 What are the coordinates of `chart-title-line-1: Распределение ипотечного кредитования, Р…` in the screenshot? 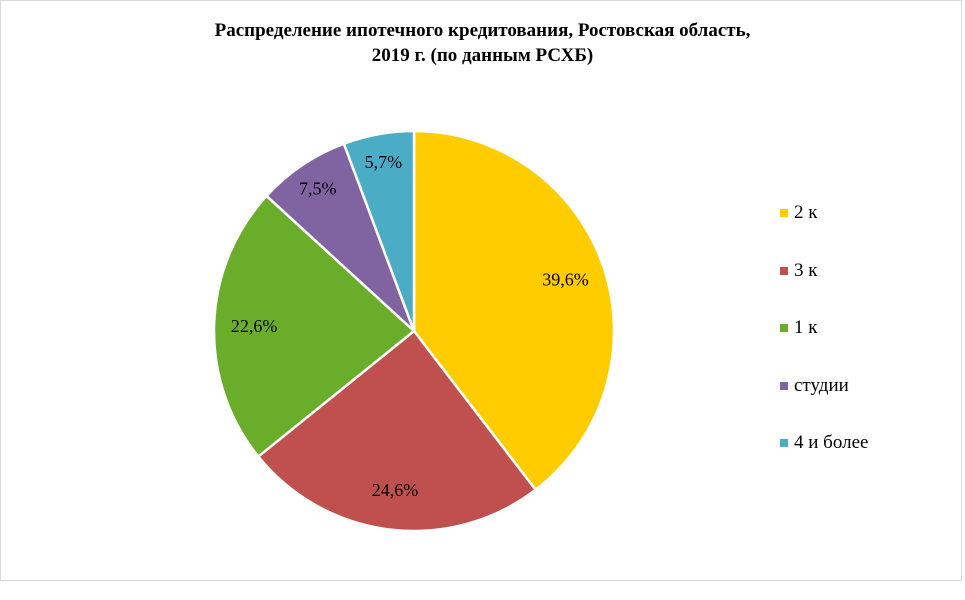 It's located at (482, 30).